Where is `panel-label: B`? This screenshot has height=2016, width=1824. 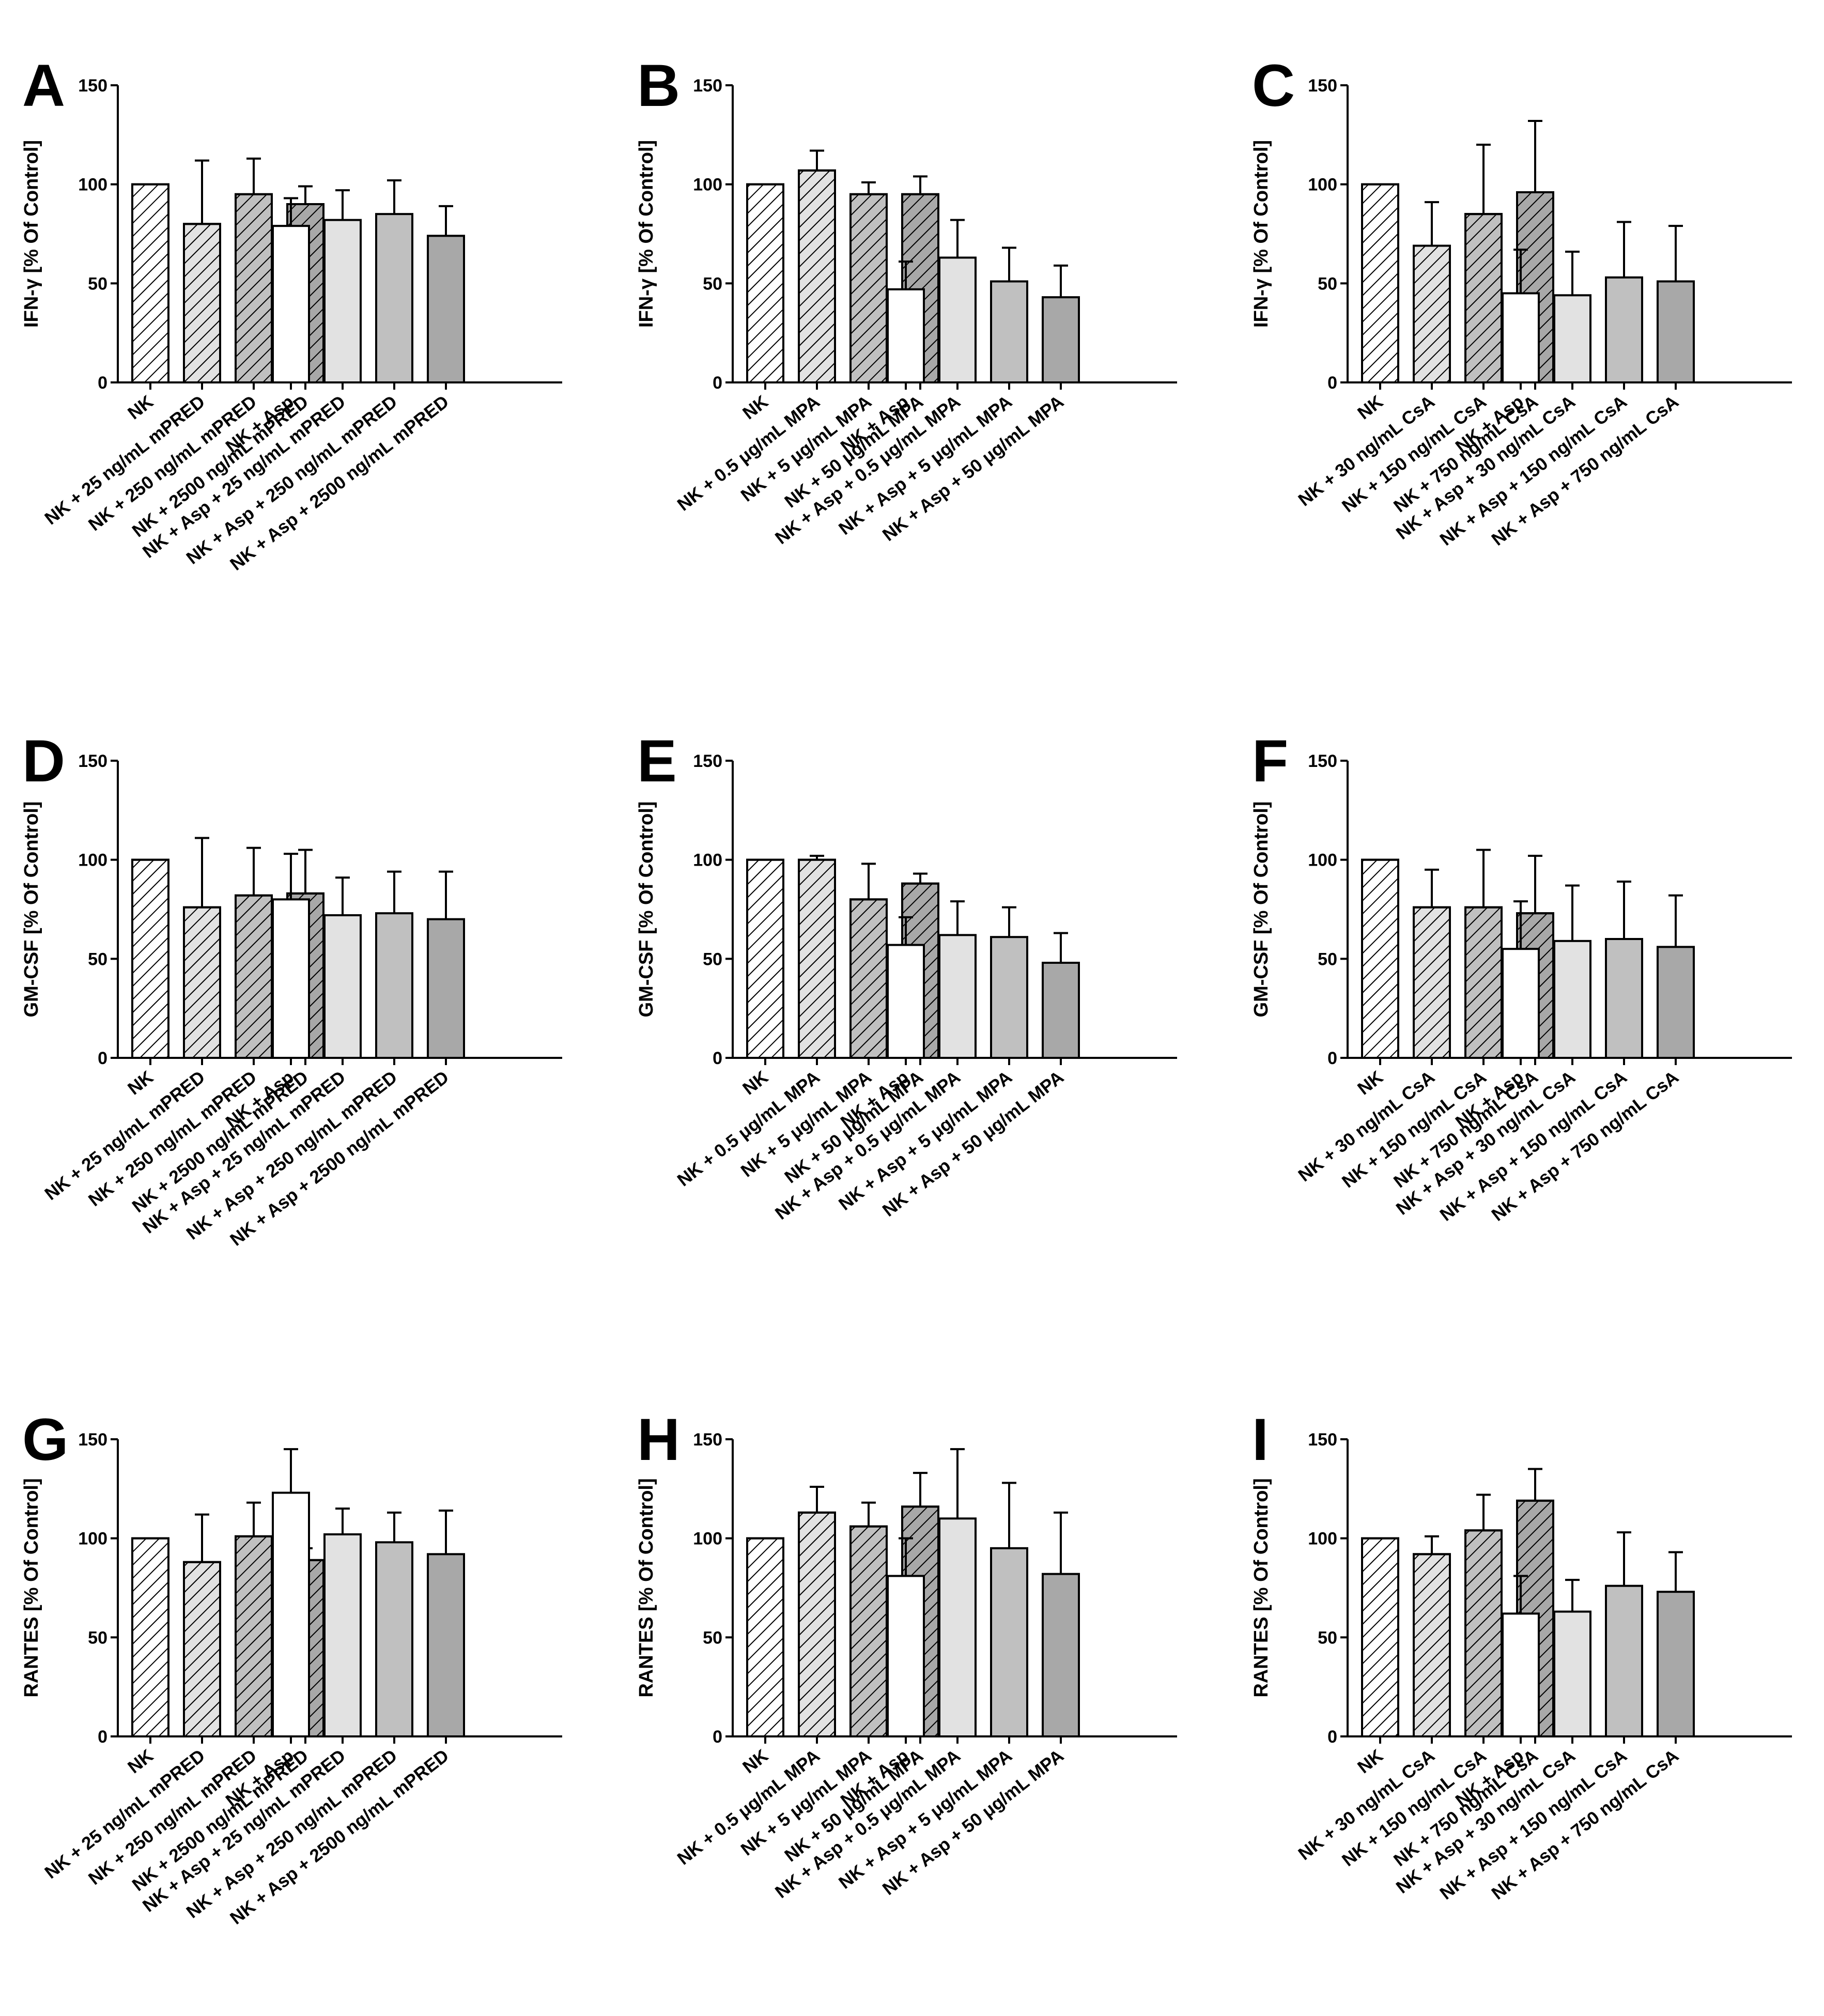
panel-label: B is located at coordinates (658, 86).